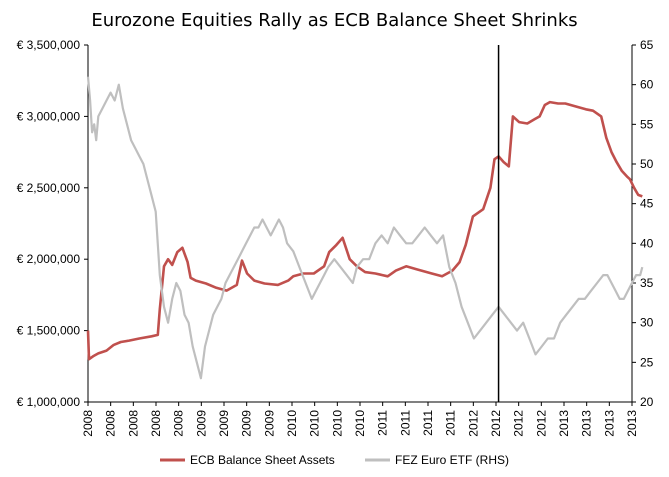 The width and height of the screenshot is (669, 477). I want to click on y-right-tick-label: 55, so click(647, 124).